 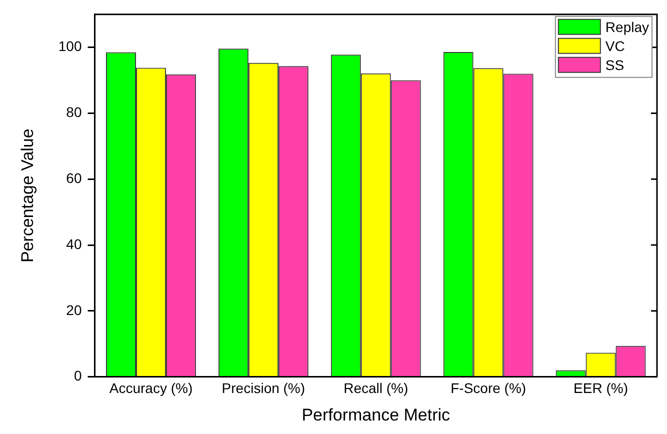 What do you see at coordinates (74, 244) in the screenshot?
I see `y-tick-label: 40` at bounding box center [74, 244].